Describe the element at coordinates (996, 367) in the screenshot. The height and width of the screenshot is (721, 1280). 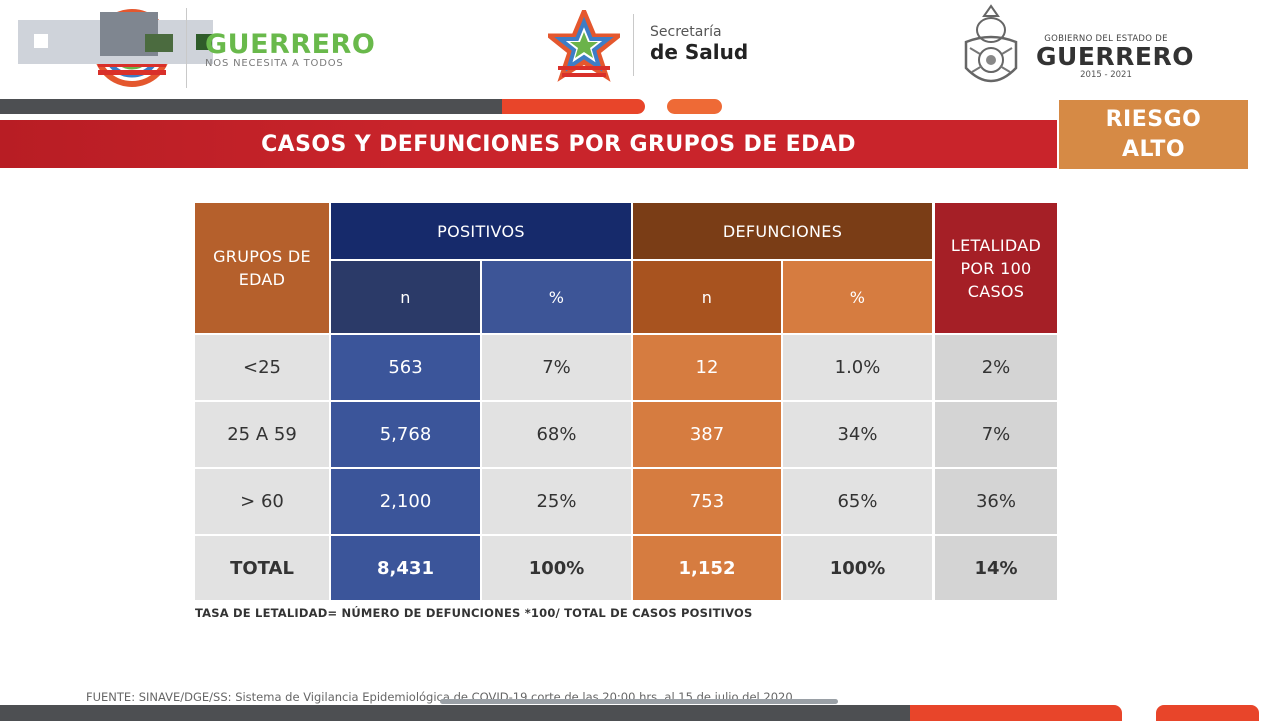
I see `row-letalidad-cell: 2%` at that location.